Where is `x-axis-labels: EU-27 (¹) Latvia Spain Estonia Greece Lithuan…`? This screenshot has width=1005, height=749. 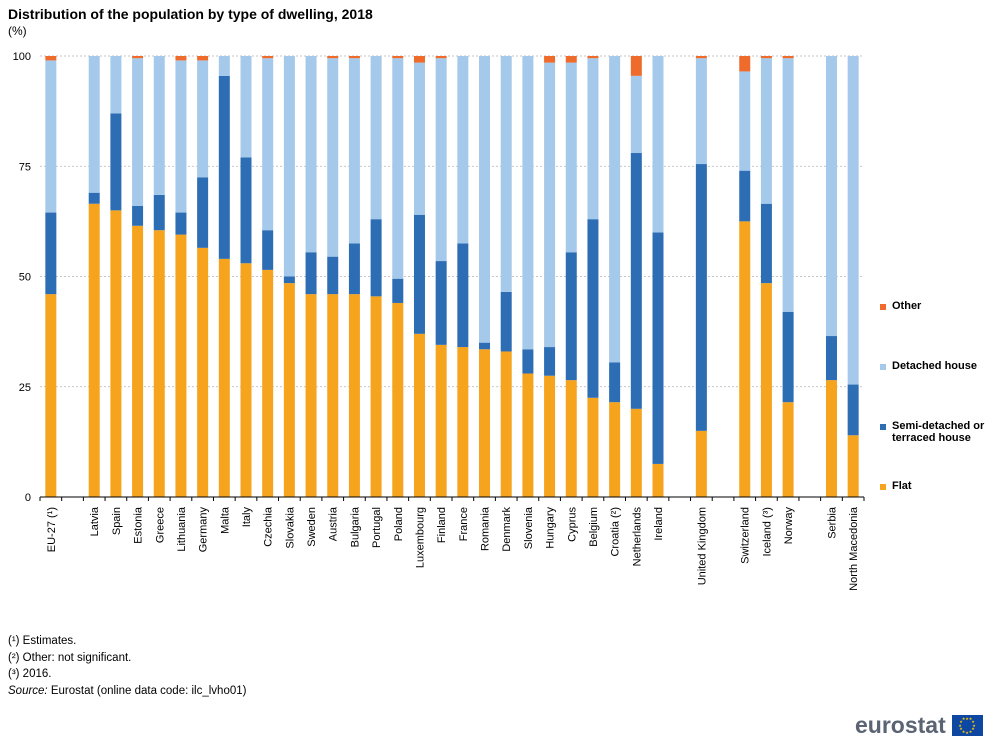
x-axis-labels: EU-27 (¹) Latvia Spain Estonia Greece Lithuan… is located at coordinates (453, 548).